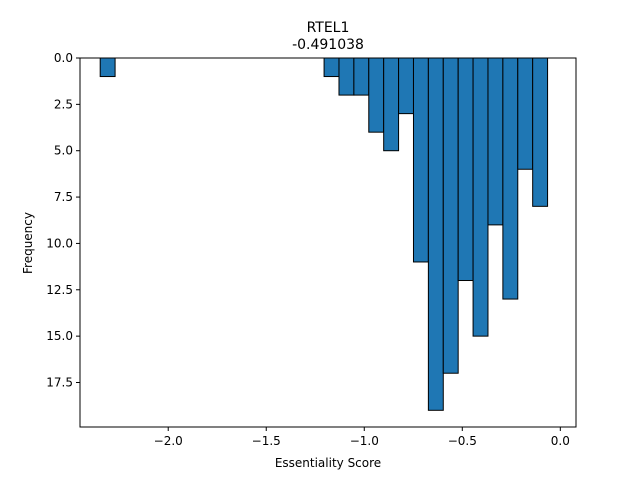  What do you see at coordinates (59, 382) in the screenshot?
I see `y-tick-label: 17.5` at bounding box center [59, 382].